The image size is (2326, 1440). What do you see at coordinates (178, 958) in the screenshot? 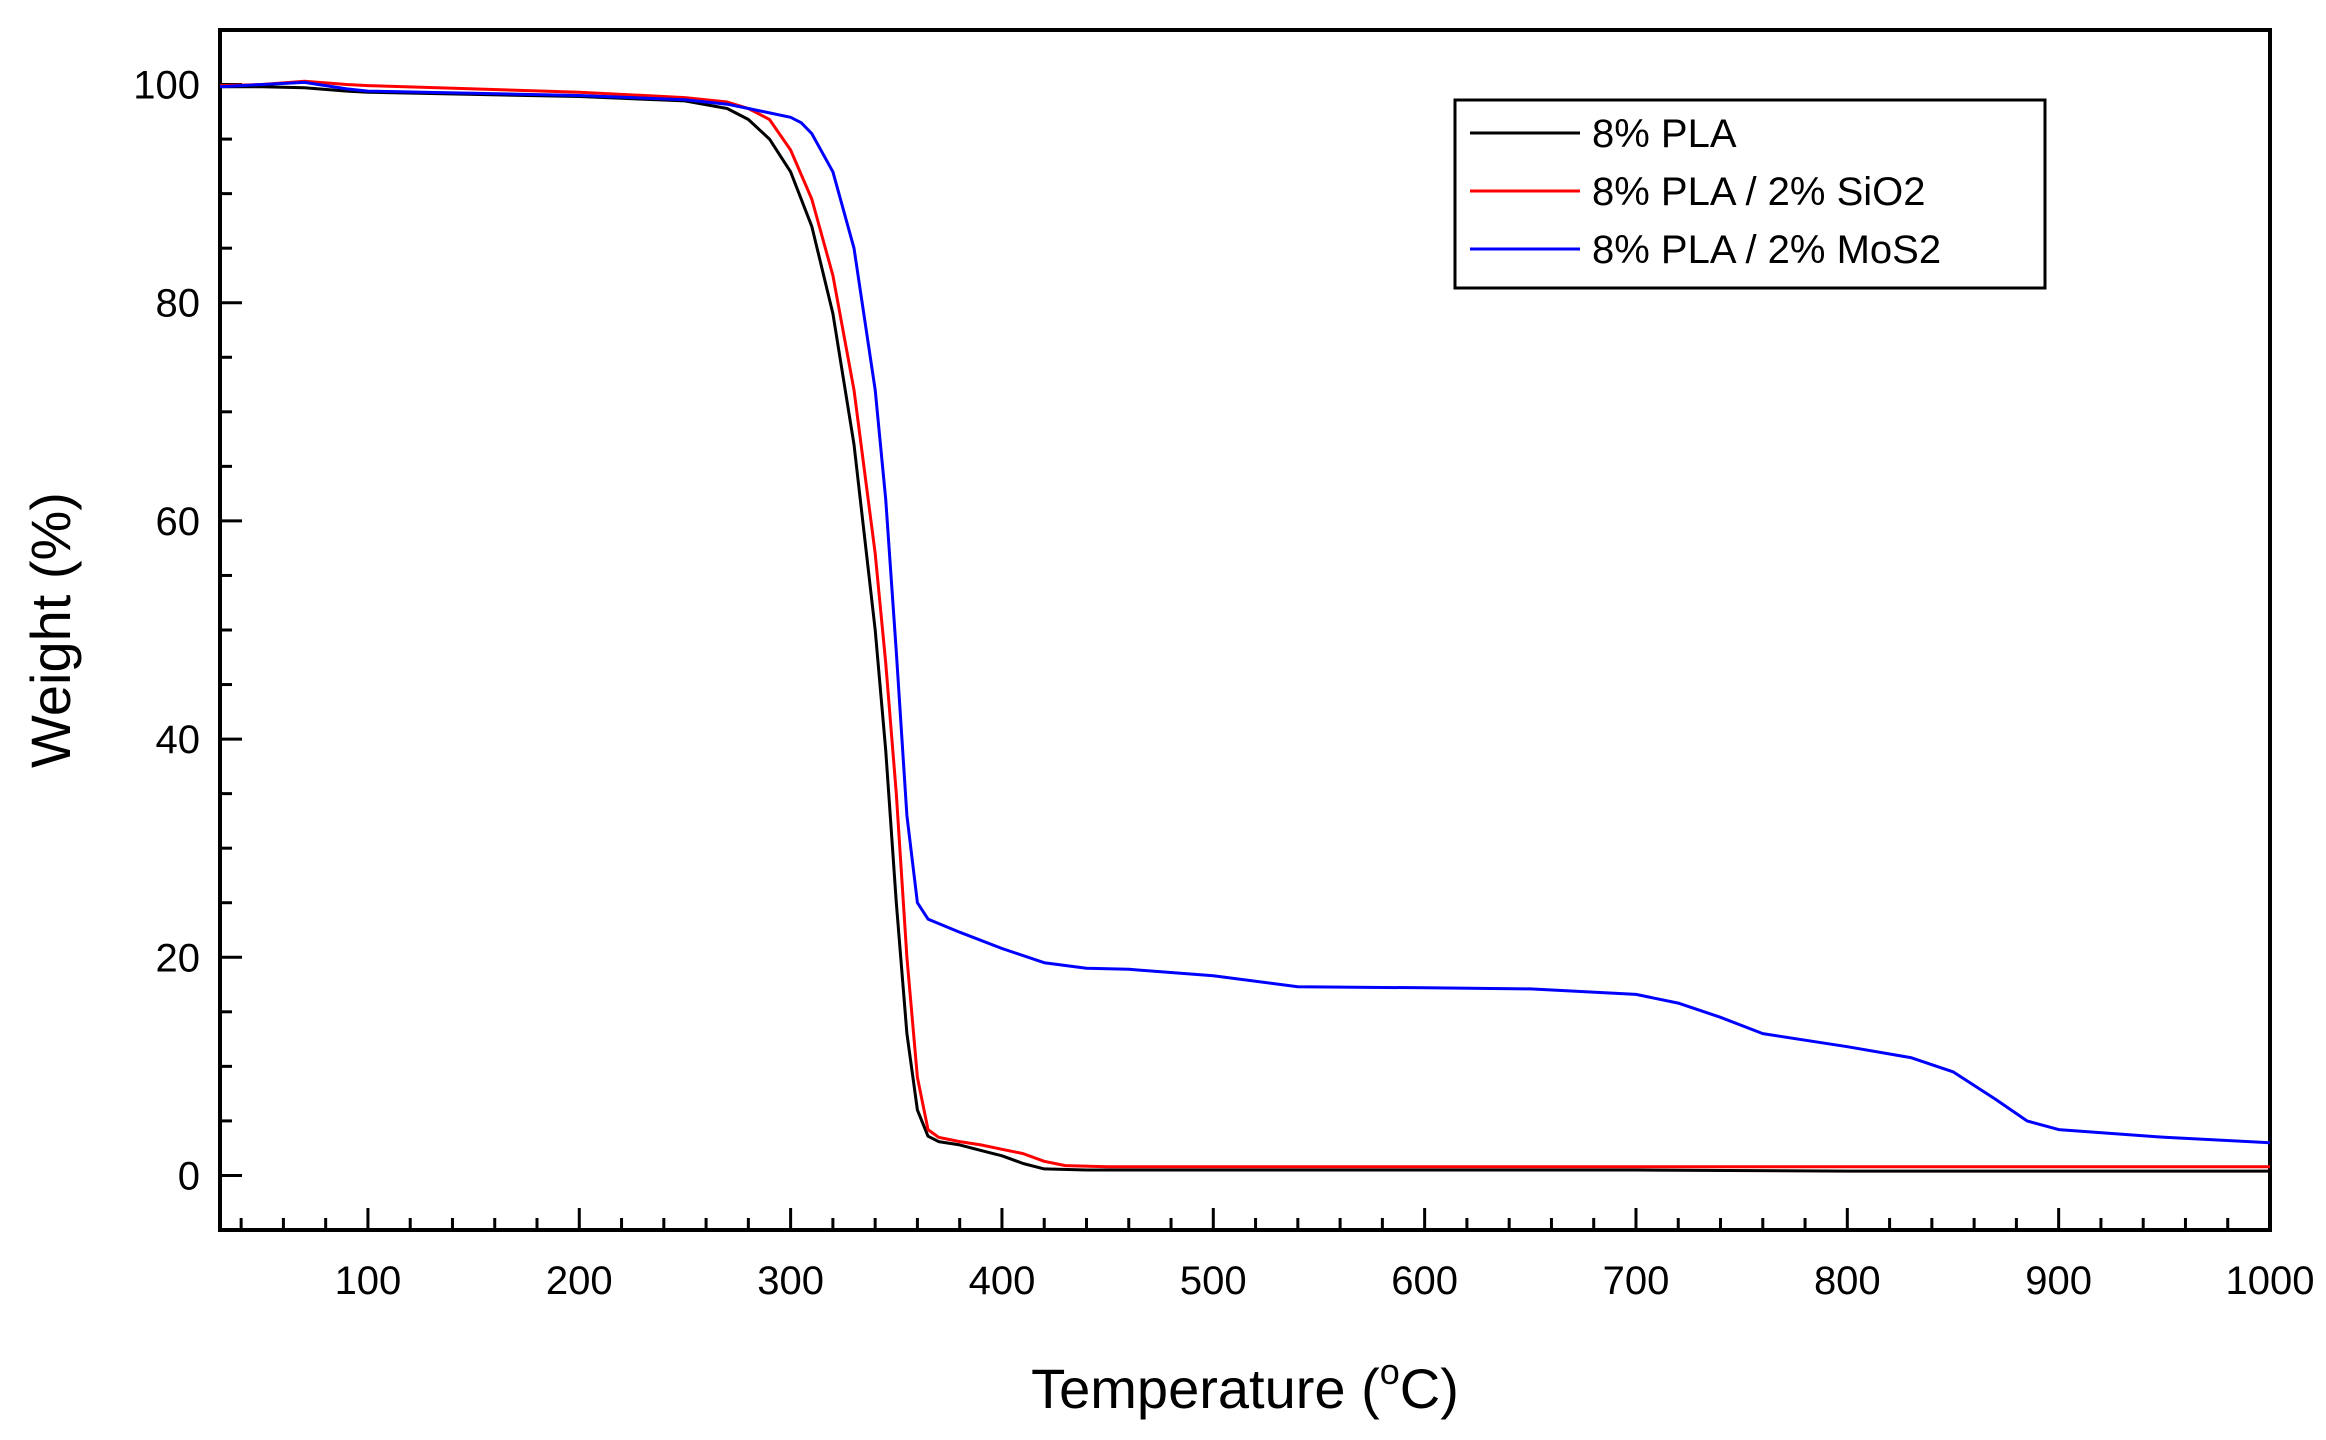
I see `y-tick-label: 20` at bounding box center [178, 958].